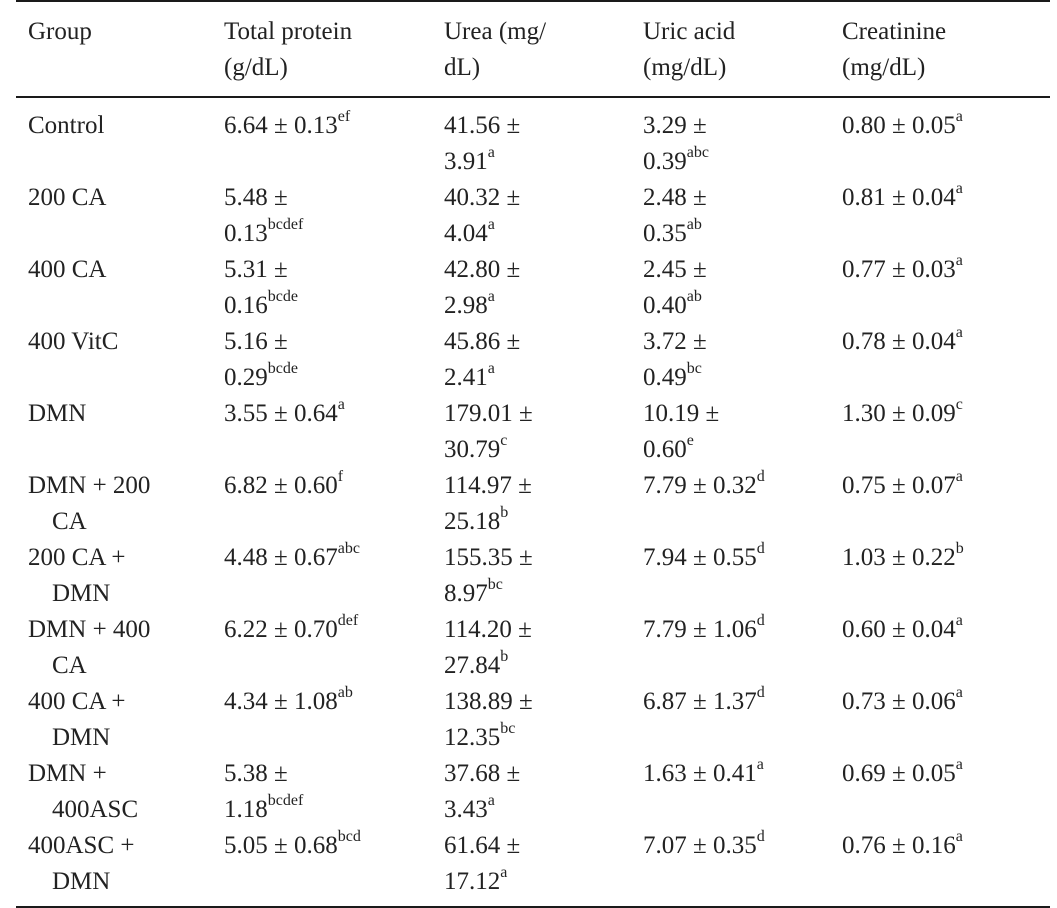 The image size is (1057, 908). What do you see at coordinates (349, 836) in the screenshot?
I see `significance-letters: bcd` at bounding box center [349, 836].